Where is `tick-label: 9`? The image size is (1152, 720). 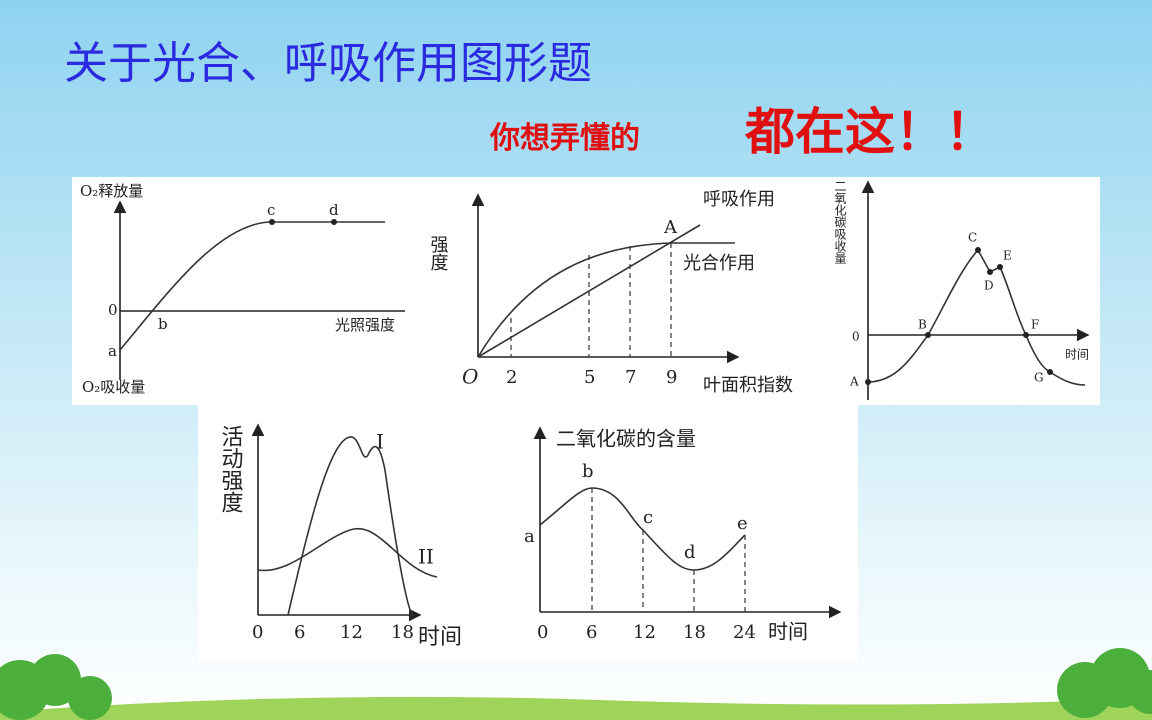 tick-label: 9 is located at coordinates (671, 377).